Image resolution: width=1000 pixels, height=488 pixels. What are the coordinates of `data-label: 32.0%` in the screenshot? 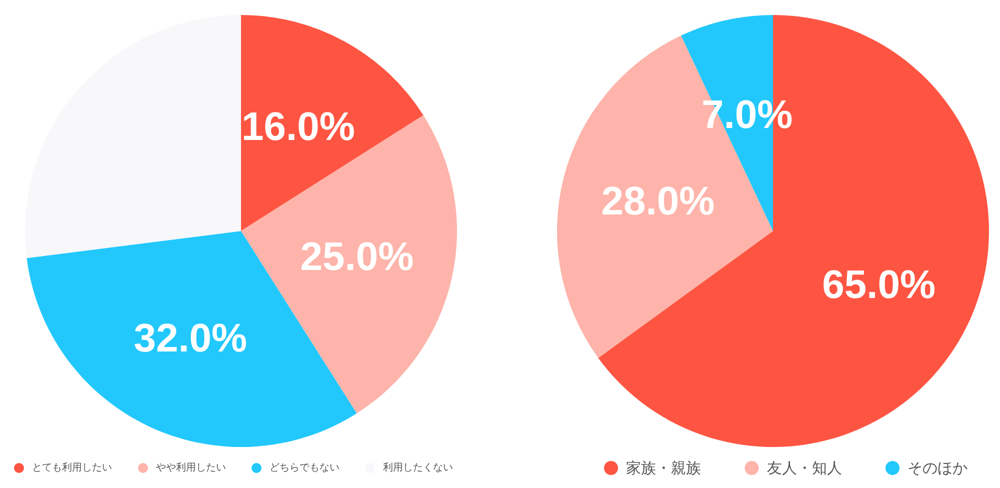 It's located at (191, 338).